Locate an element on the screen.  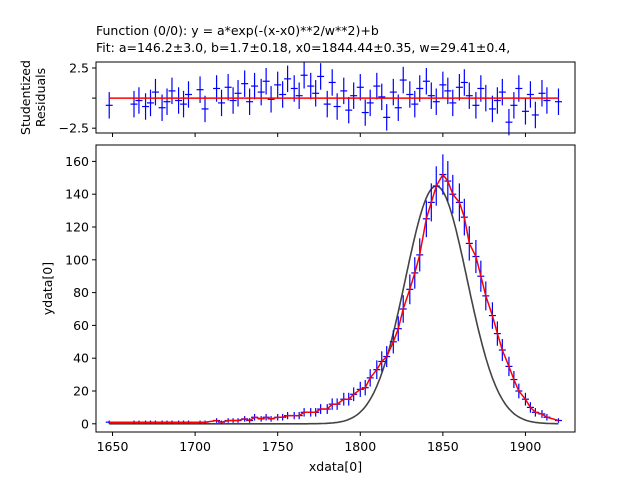
x-tick-label: 1750 is located at coordinates (278, 446).